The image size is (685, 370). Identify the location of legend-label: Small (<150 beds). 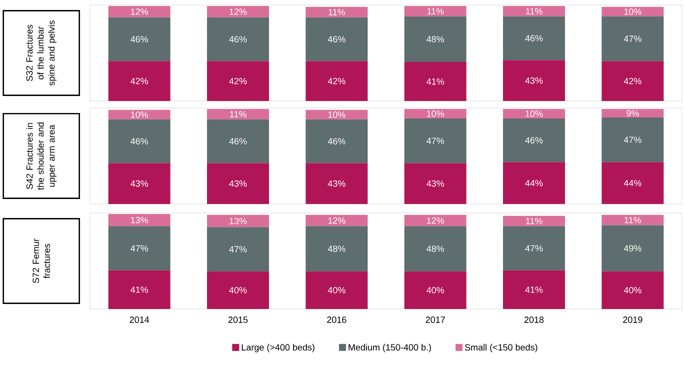
(501, 348).